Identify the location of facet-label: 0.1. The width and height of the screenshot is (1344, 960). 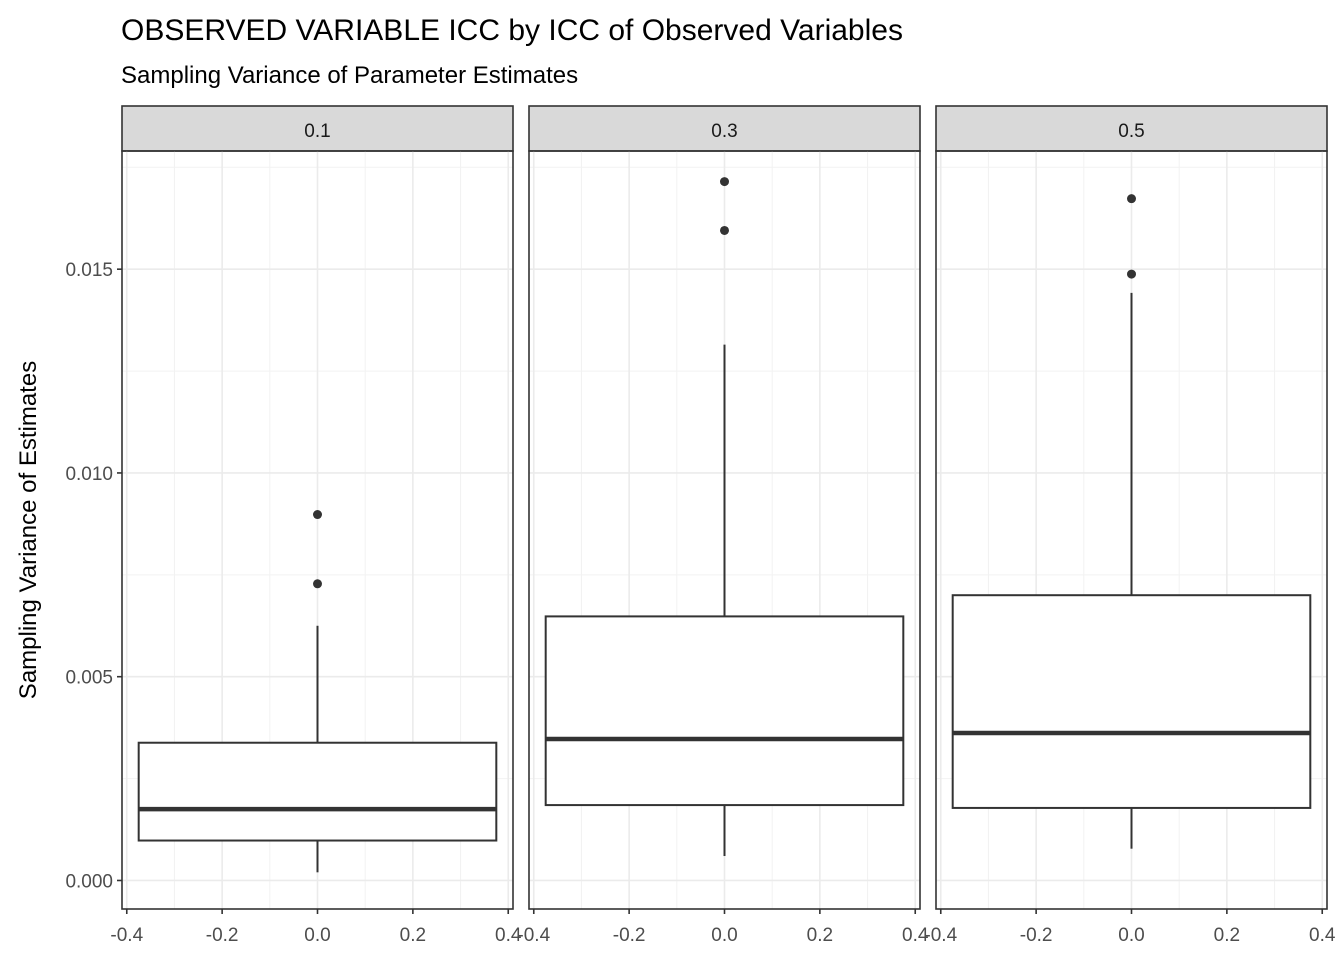
(317, 131).